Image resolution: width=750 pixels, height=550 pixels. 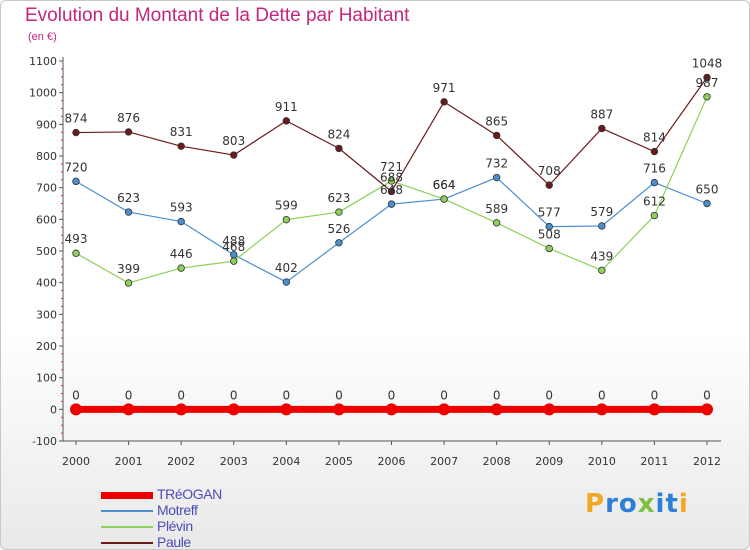 I want to click on data-label: 732, so click(x=496, y=164).